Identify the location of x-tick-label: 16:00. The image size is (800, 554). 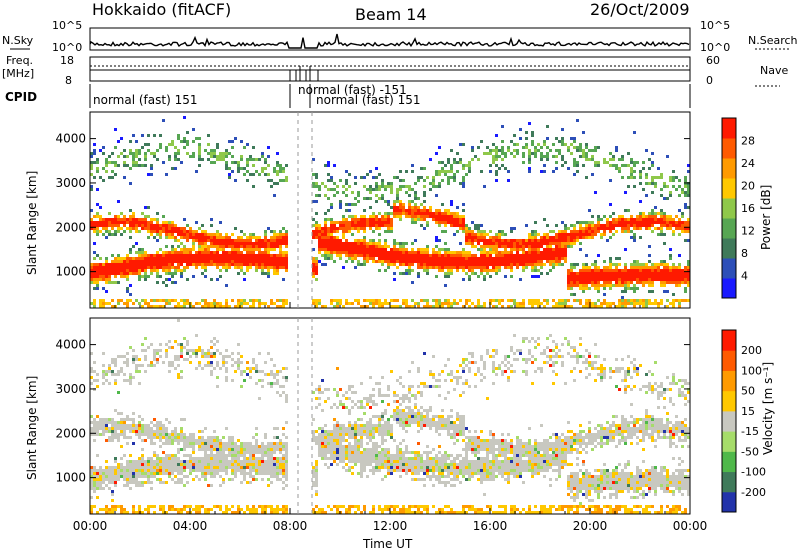
(490, 526).